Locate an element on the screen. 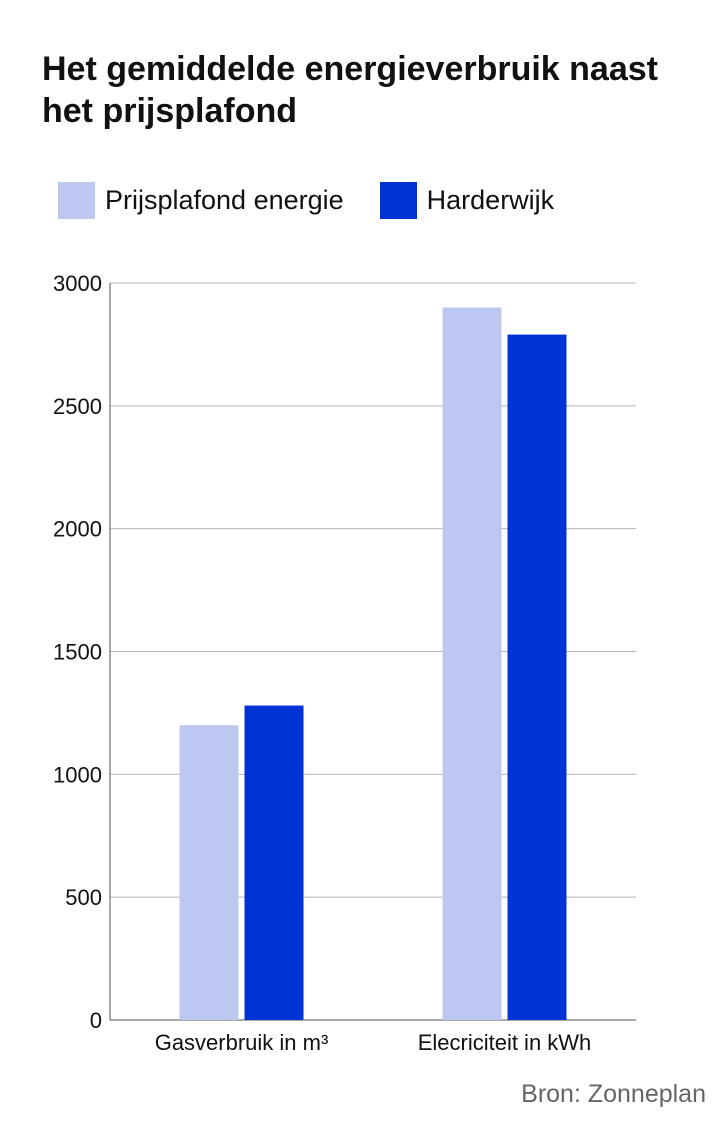 The width and height of the screenshot is (728, 1127). y-tick-label: 1500 is located at coordinates (77, 652).